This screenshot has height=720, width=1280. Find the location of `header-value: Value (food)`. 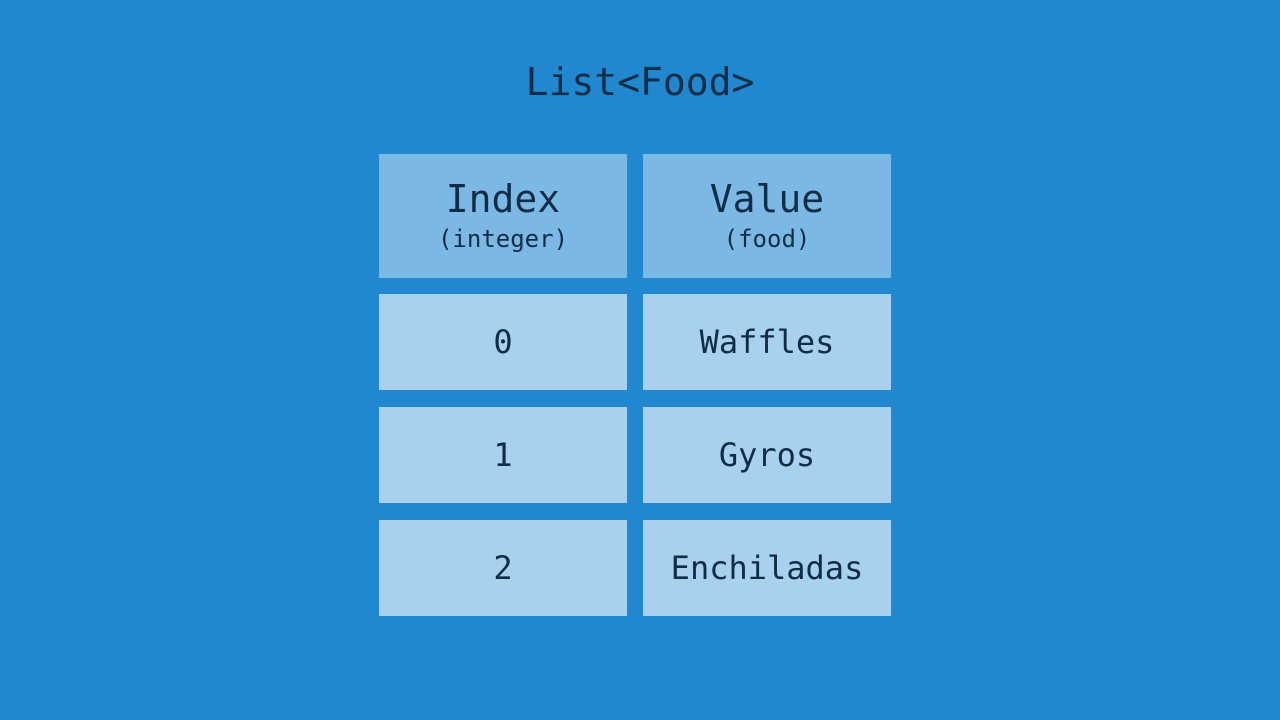

header-value: Value (food) is located at coordinates (767, 216).